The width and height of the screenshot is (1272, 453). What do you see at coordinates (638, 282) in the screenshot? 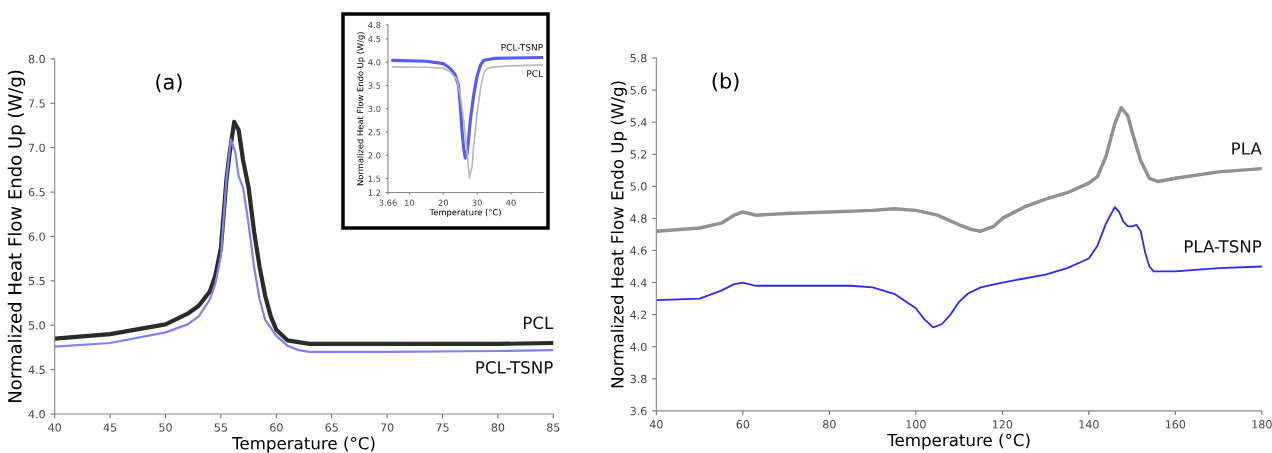
I see `y-tick-label: 4.4` at bounding box center [638, 282].